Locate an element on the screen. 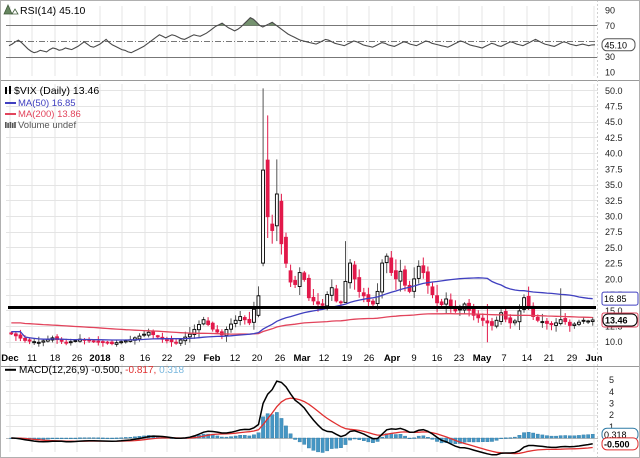  price-axis-tick: 25.0 is located at coordinates (614, 248).